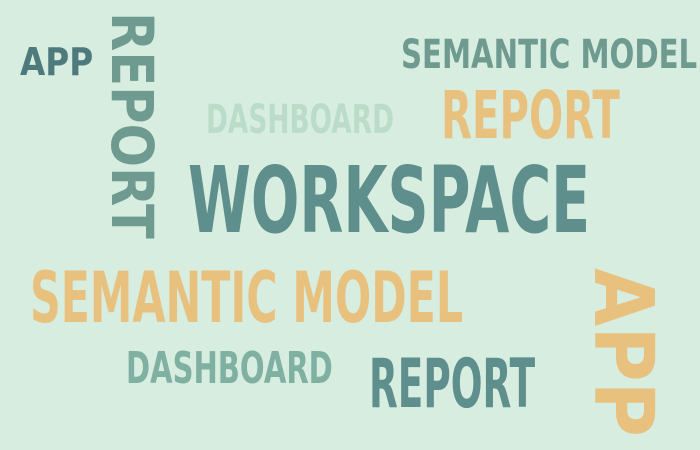 This screenshot has height=450, width=700. I want to click on word-report-orange: REPORT, so click(530, 115).